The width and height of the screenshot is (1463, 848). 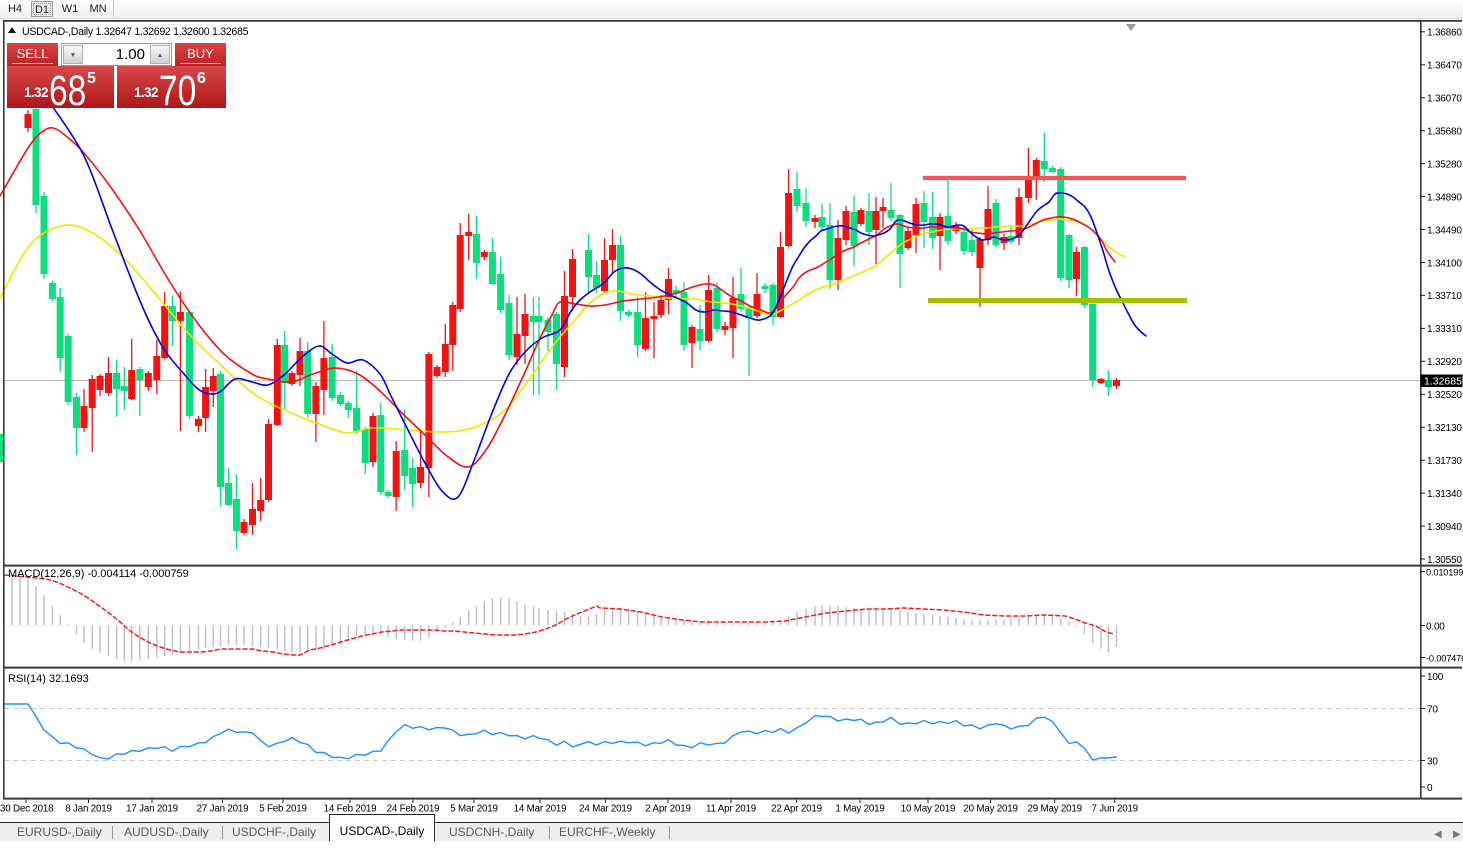 What do you see at coordinates (540, 809) in the screenshot?
I see `svg-text: 14 Mar 2019` at bounding box center [540, 809].